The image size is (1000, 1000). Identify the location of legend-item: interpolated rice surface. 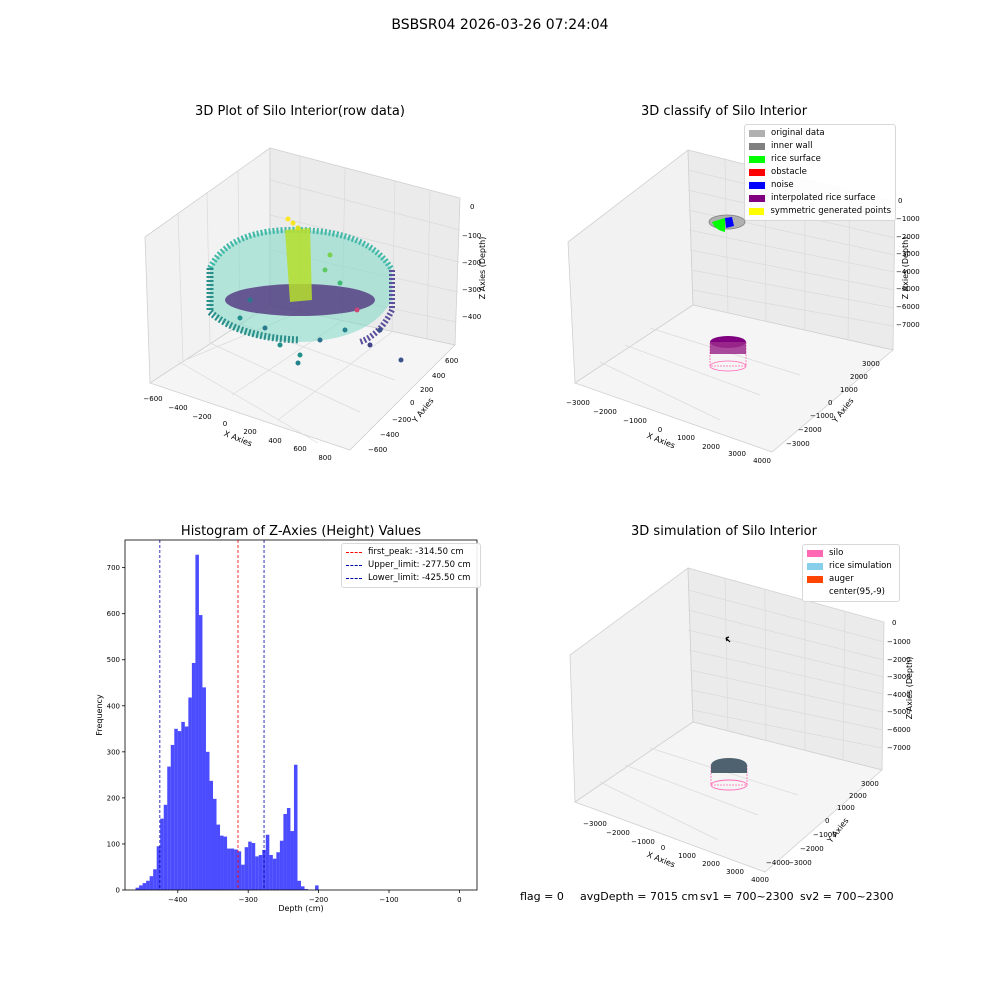
(820, 198).